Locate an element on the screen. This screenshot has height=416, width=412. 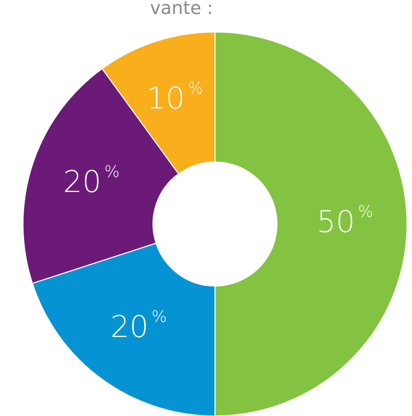
data-label: 50$^{%}$ is located at coordinates (345, 221).